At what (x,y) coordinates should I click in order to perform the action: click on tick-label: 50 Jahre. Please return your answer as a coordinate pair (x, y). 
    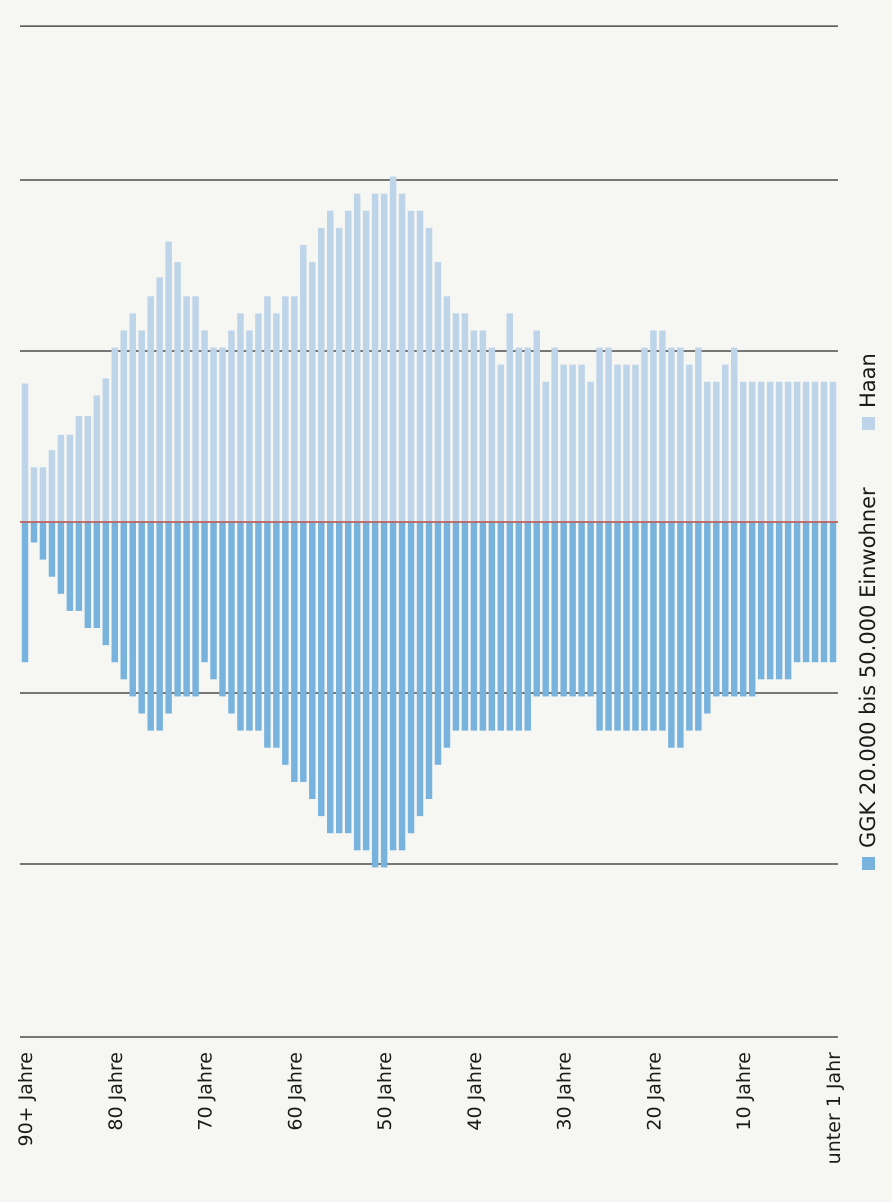
    Looking at the image, I should click on (385, 1091).